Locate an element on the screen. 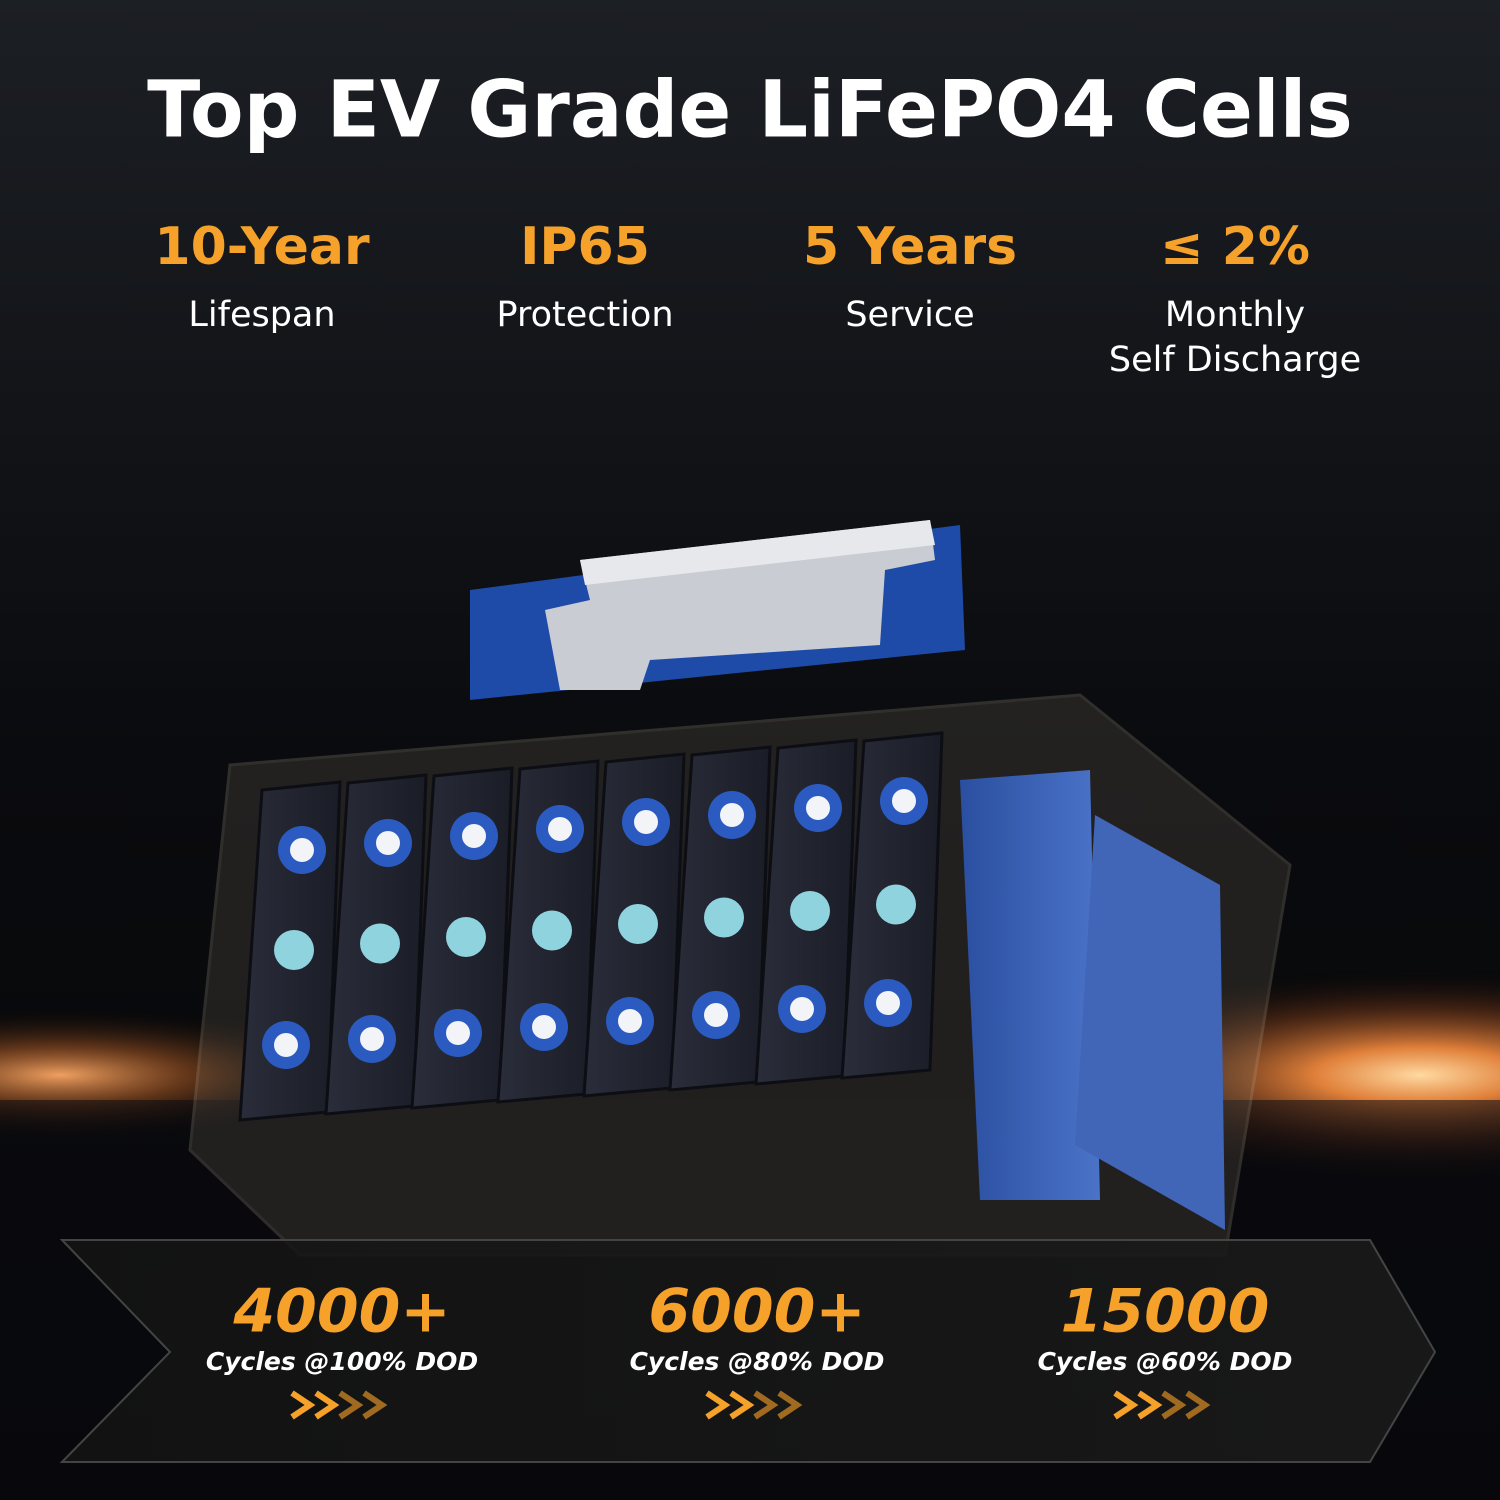 The width and height of the screenshot is (1500, 1500). cycle-value: 15000 is located at coordinates (1165, 1312).